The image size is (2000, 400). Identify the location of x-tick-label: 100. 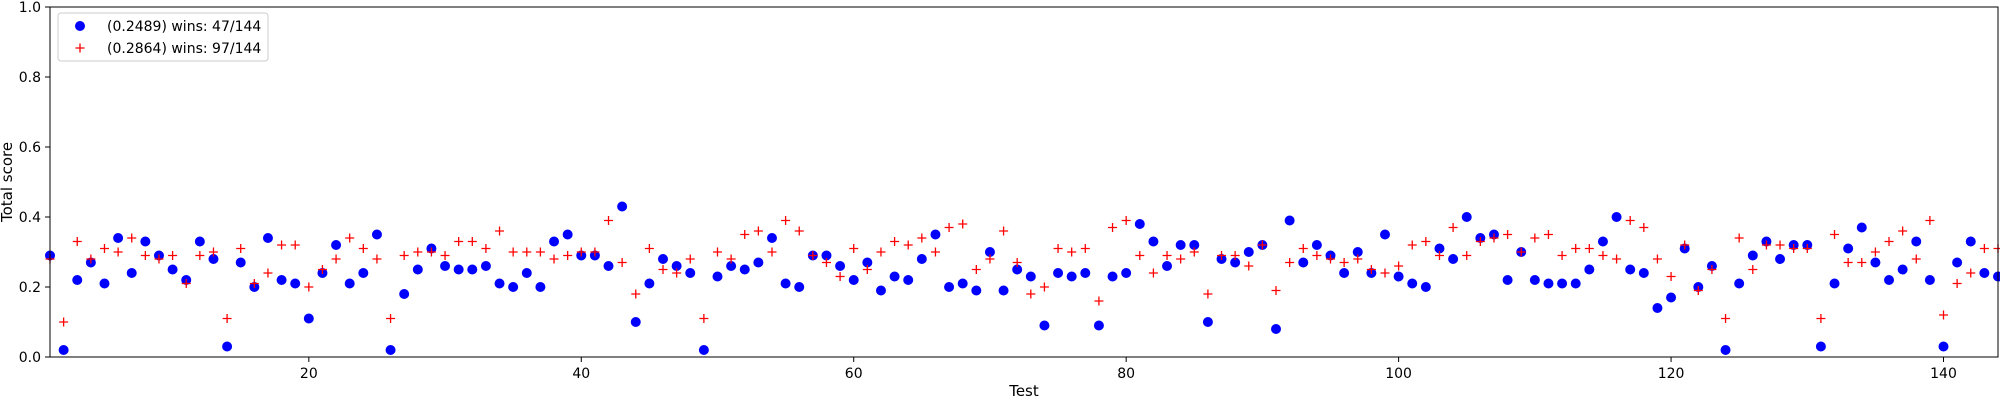
(1398, 374).